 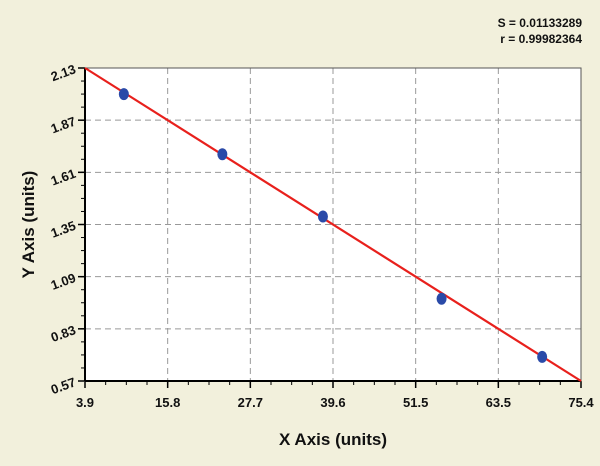 I want to click on x-tick-label: 63.5, so click(x=498, y=402).